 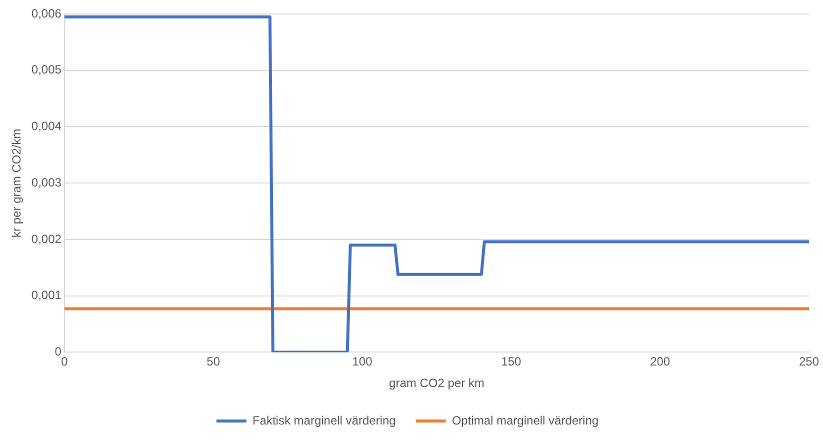 I want to click on legend-label: Faktisk marginell värdering, so click(x=324, y=420).